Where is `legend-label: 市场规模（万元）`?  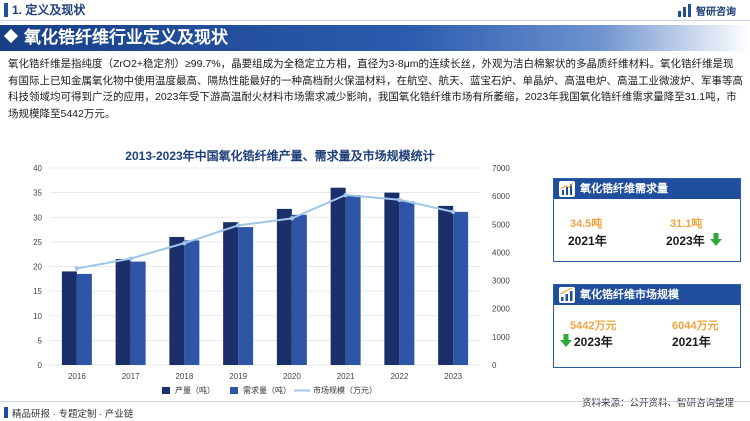 legend-label: 市场规模（万元） is located at coordinates (345, 390).